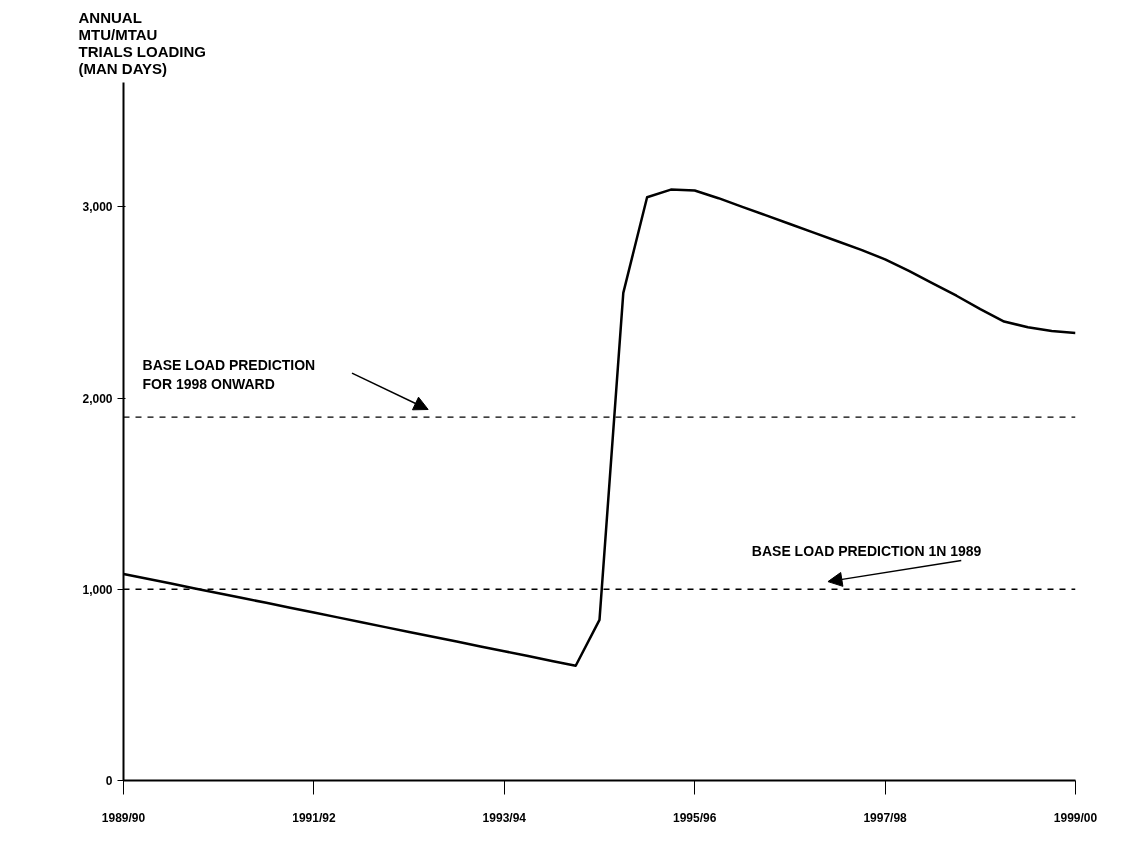 This screenshot has width=1127, height=868. Describe the element at coordinates (885, 817) in the screenshot. I see `x-tick-label: 1997/98` at that location.